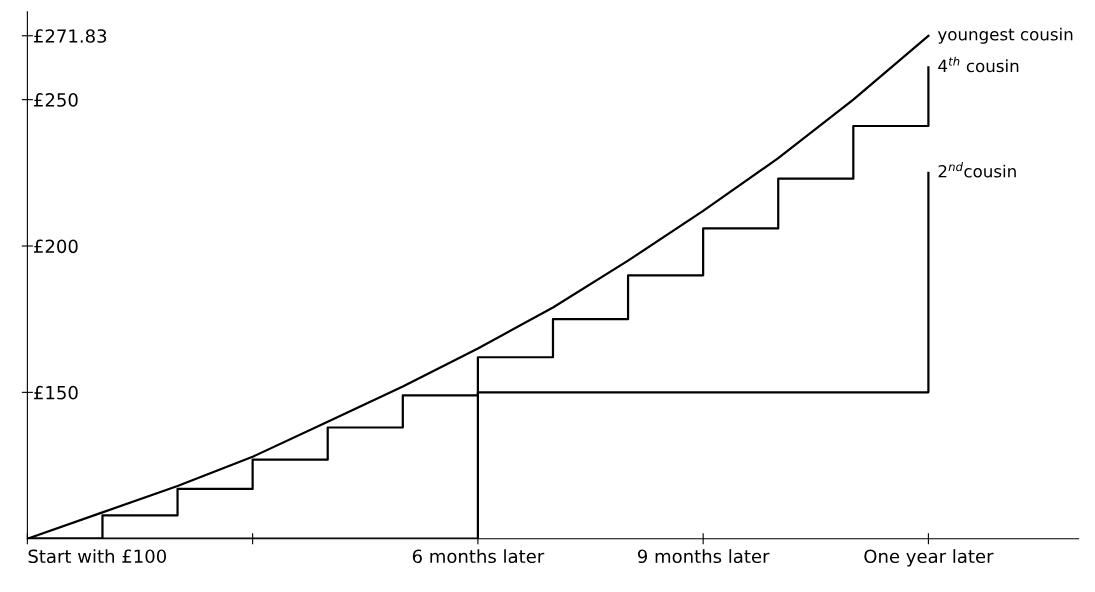 This screenshot has height=592, width=1095. I want to click on x-tick-label: One year later, so click(929, 558).